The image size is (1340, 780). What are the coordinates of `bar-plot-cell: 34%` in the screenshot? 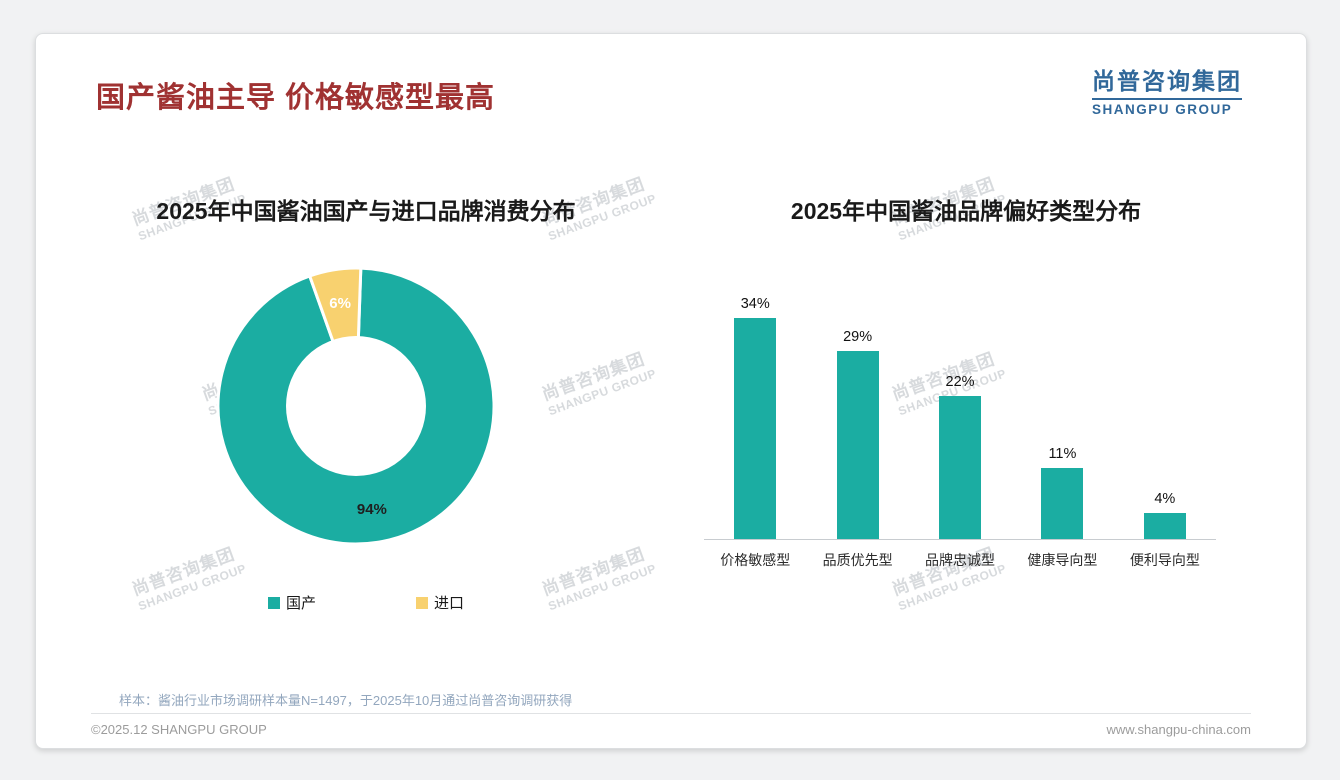 It's located at (755, 409).